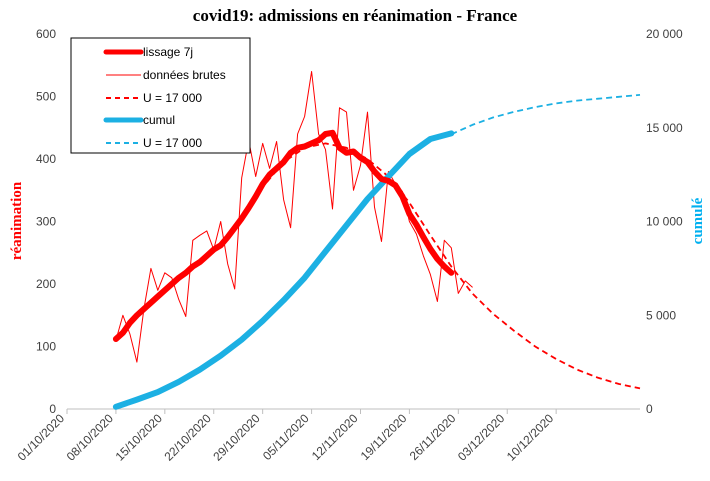 This screenshot has width=710, height=481. What do you see at coordinates (46, 284) in the screenshot?
I see `y-tick-label-left: 200` at bounding box center [46, 284].